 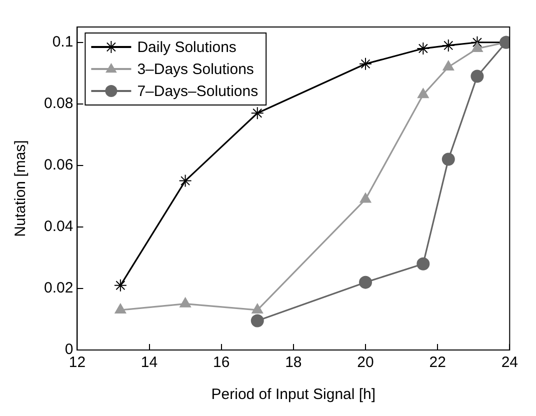 What do you see at coordinates (437, 363) in the screenshot?
I see `x-tick-label: 22` at bounding box center [437, 363].